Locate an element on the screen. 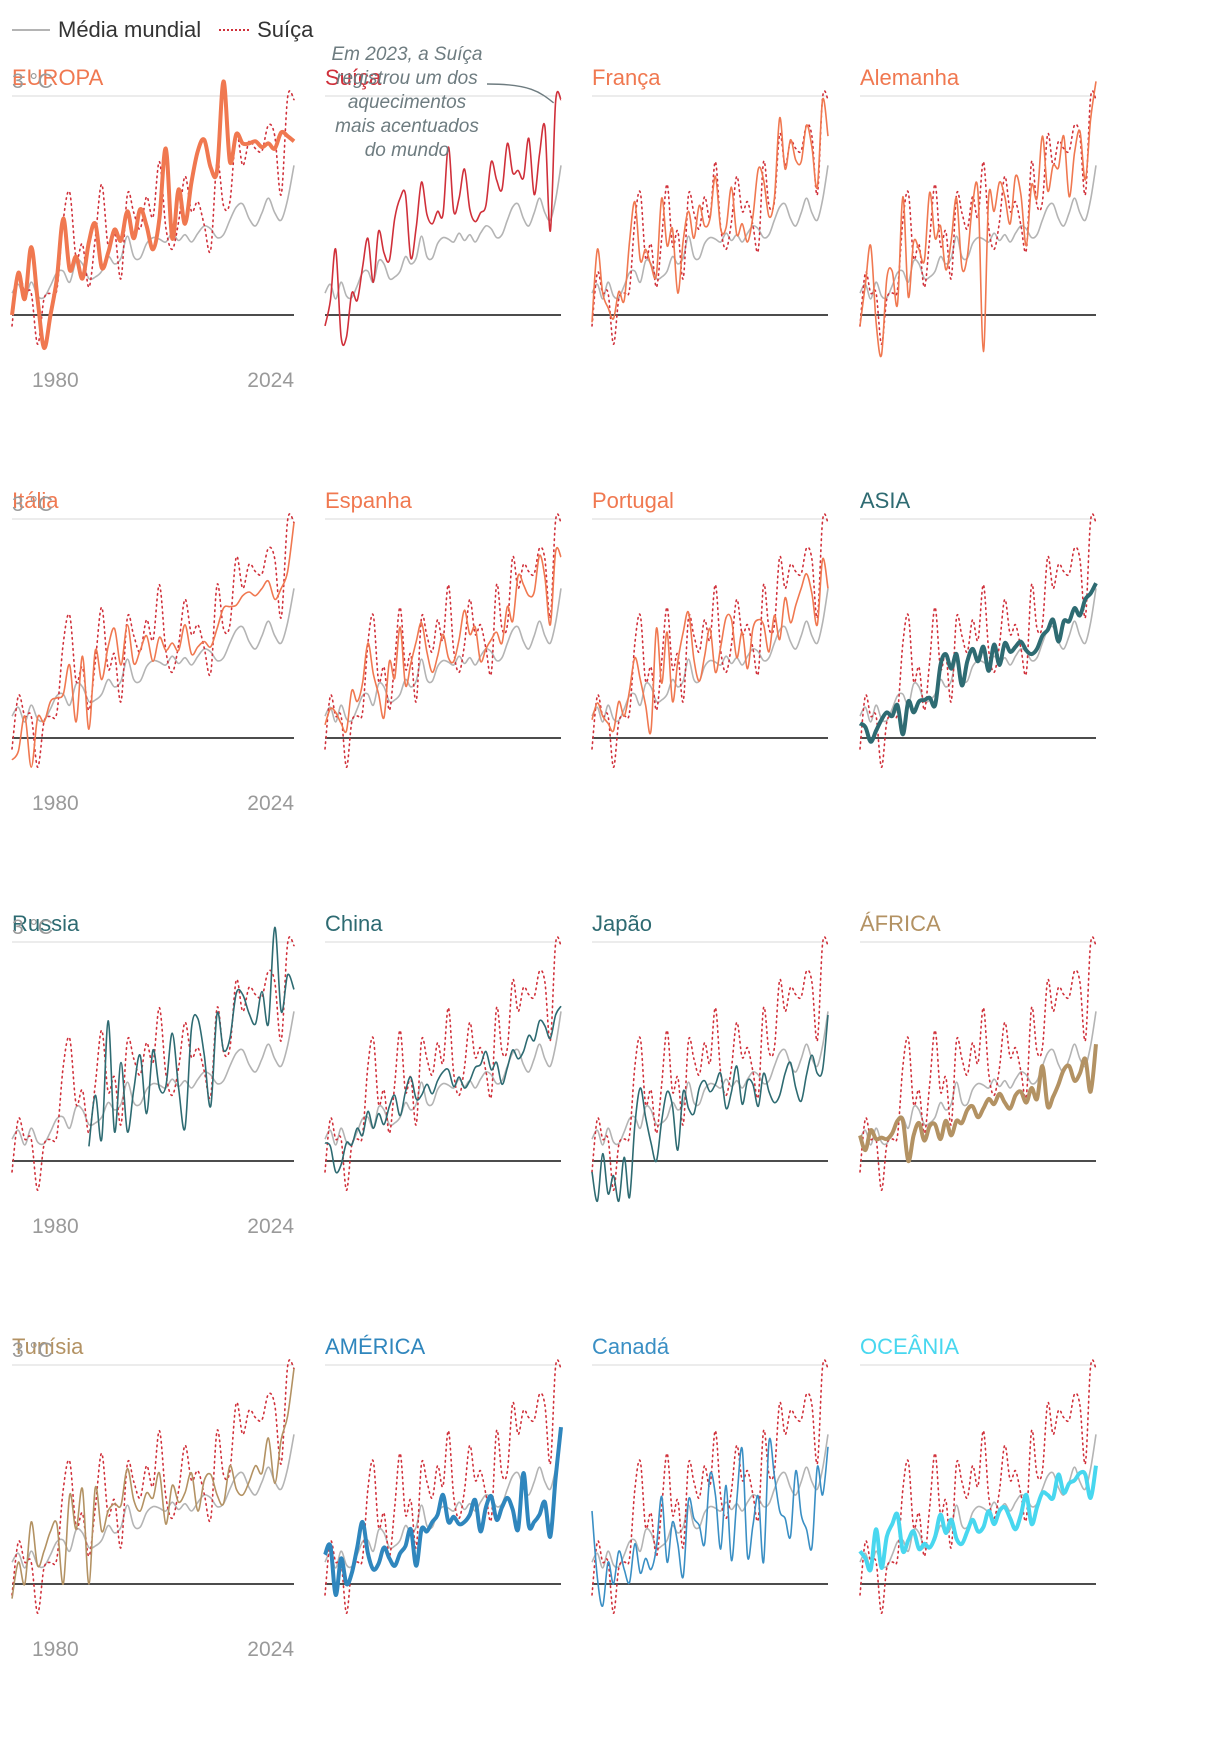 The image size is (1220, 1753). series-america is located at coordinates (443, 1511).